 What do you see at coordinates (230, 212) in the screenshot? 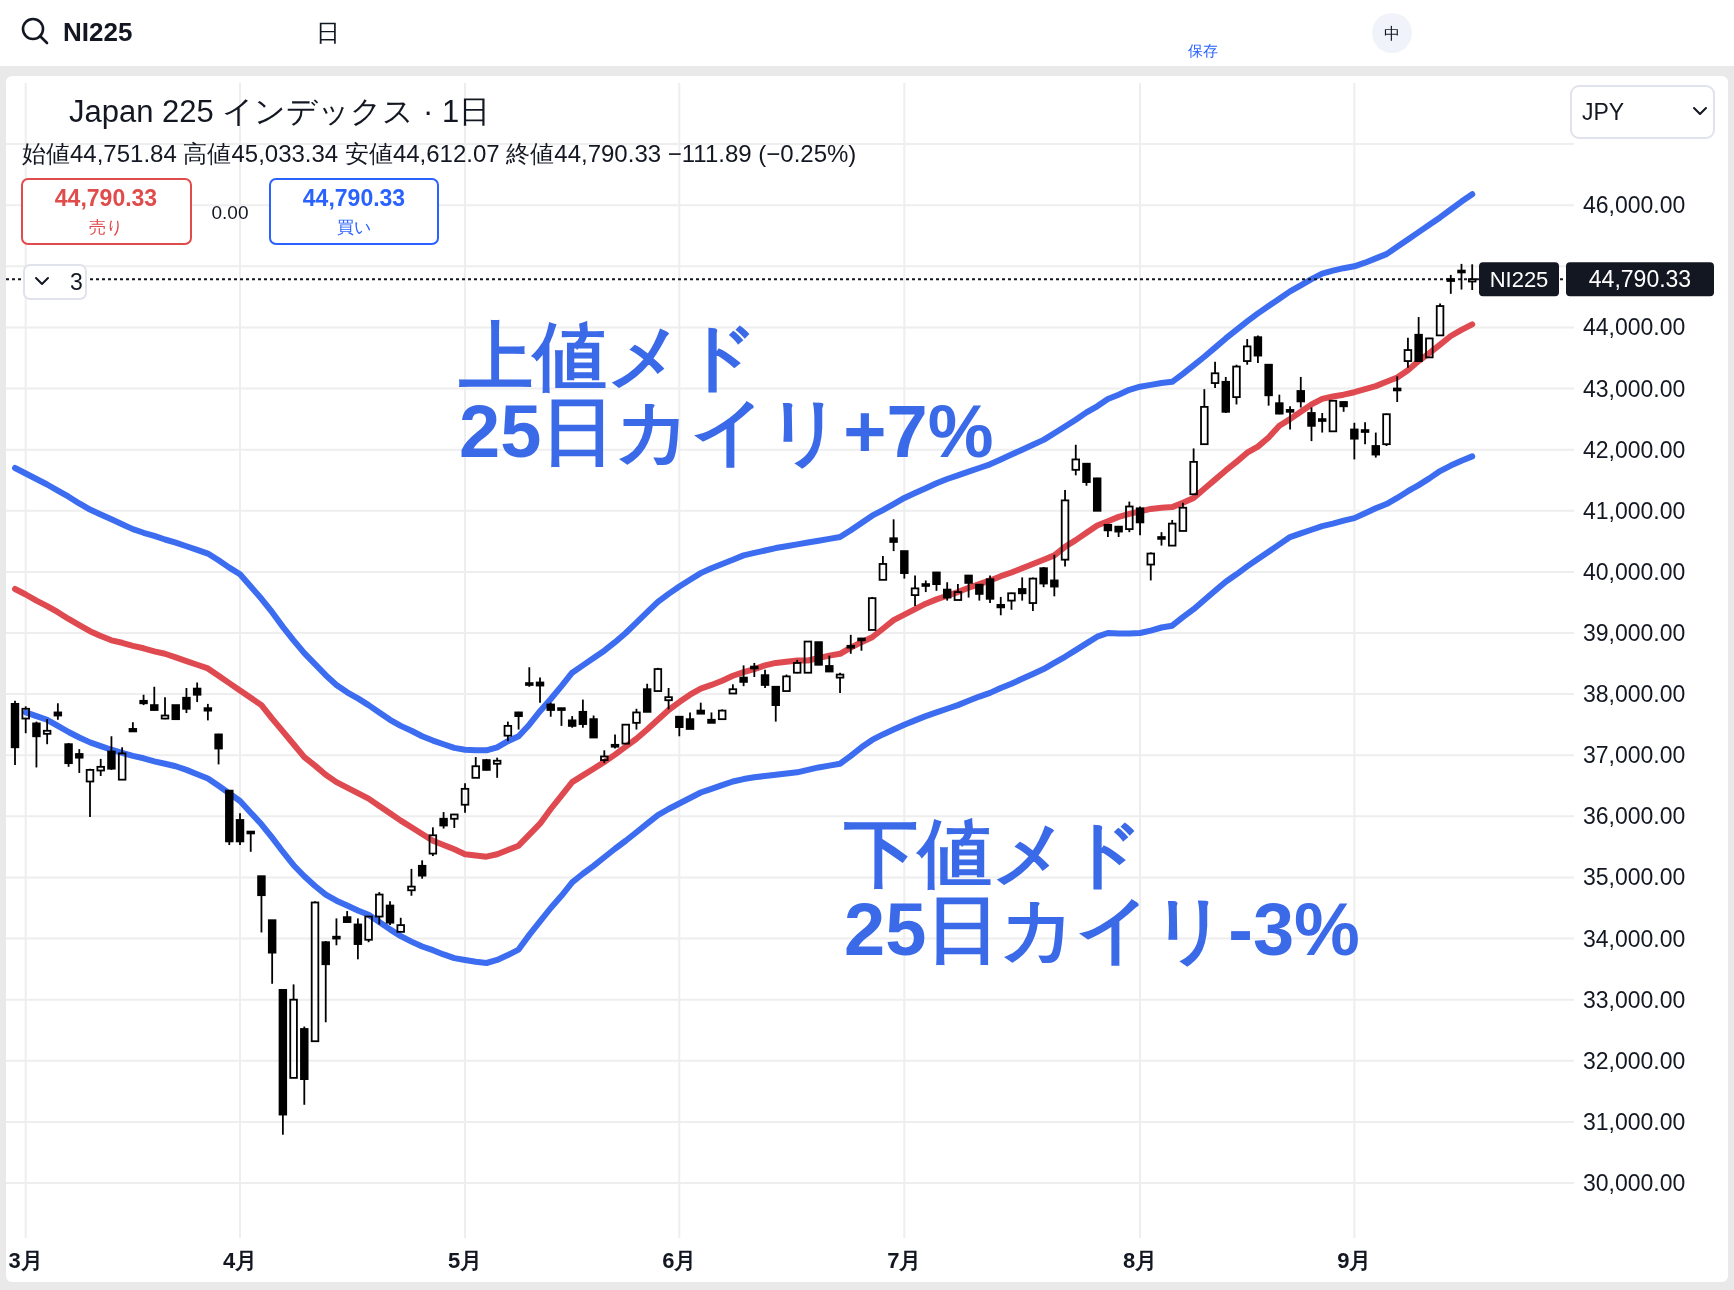
I see `annotation: 0.00` at bounding box center [230, 212].